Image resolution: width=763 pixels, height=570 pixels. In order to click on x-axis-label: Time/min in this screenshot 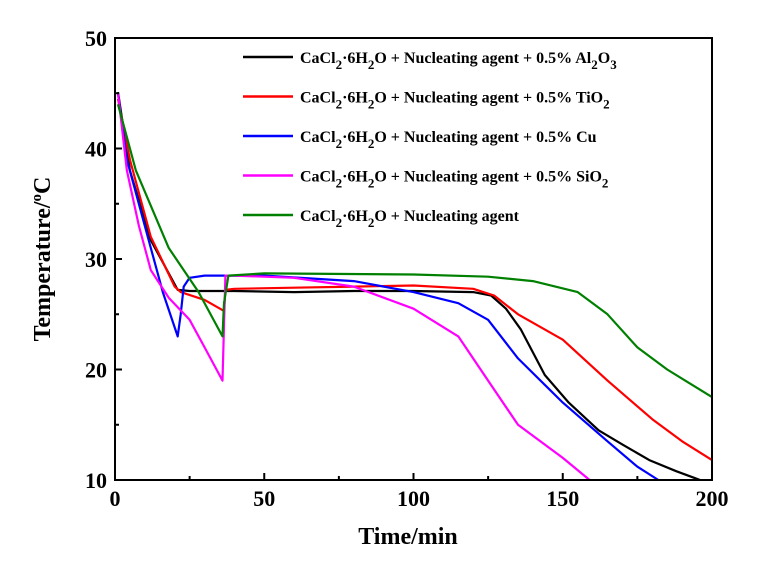, I will do `click(408, 537)`.